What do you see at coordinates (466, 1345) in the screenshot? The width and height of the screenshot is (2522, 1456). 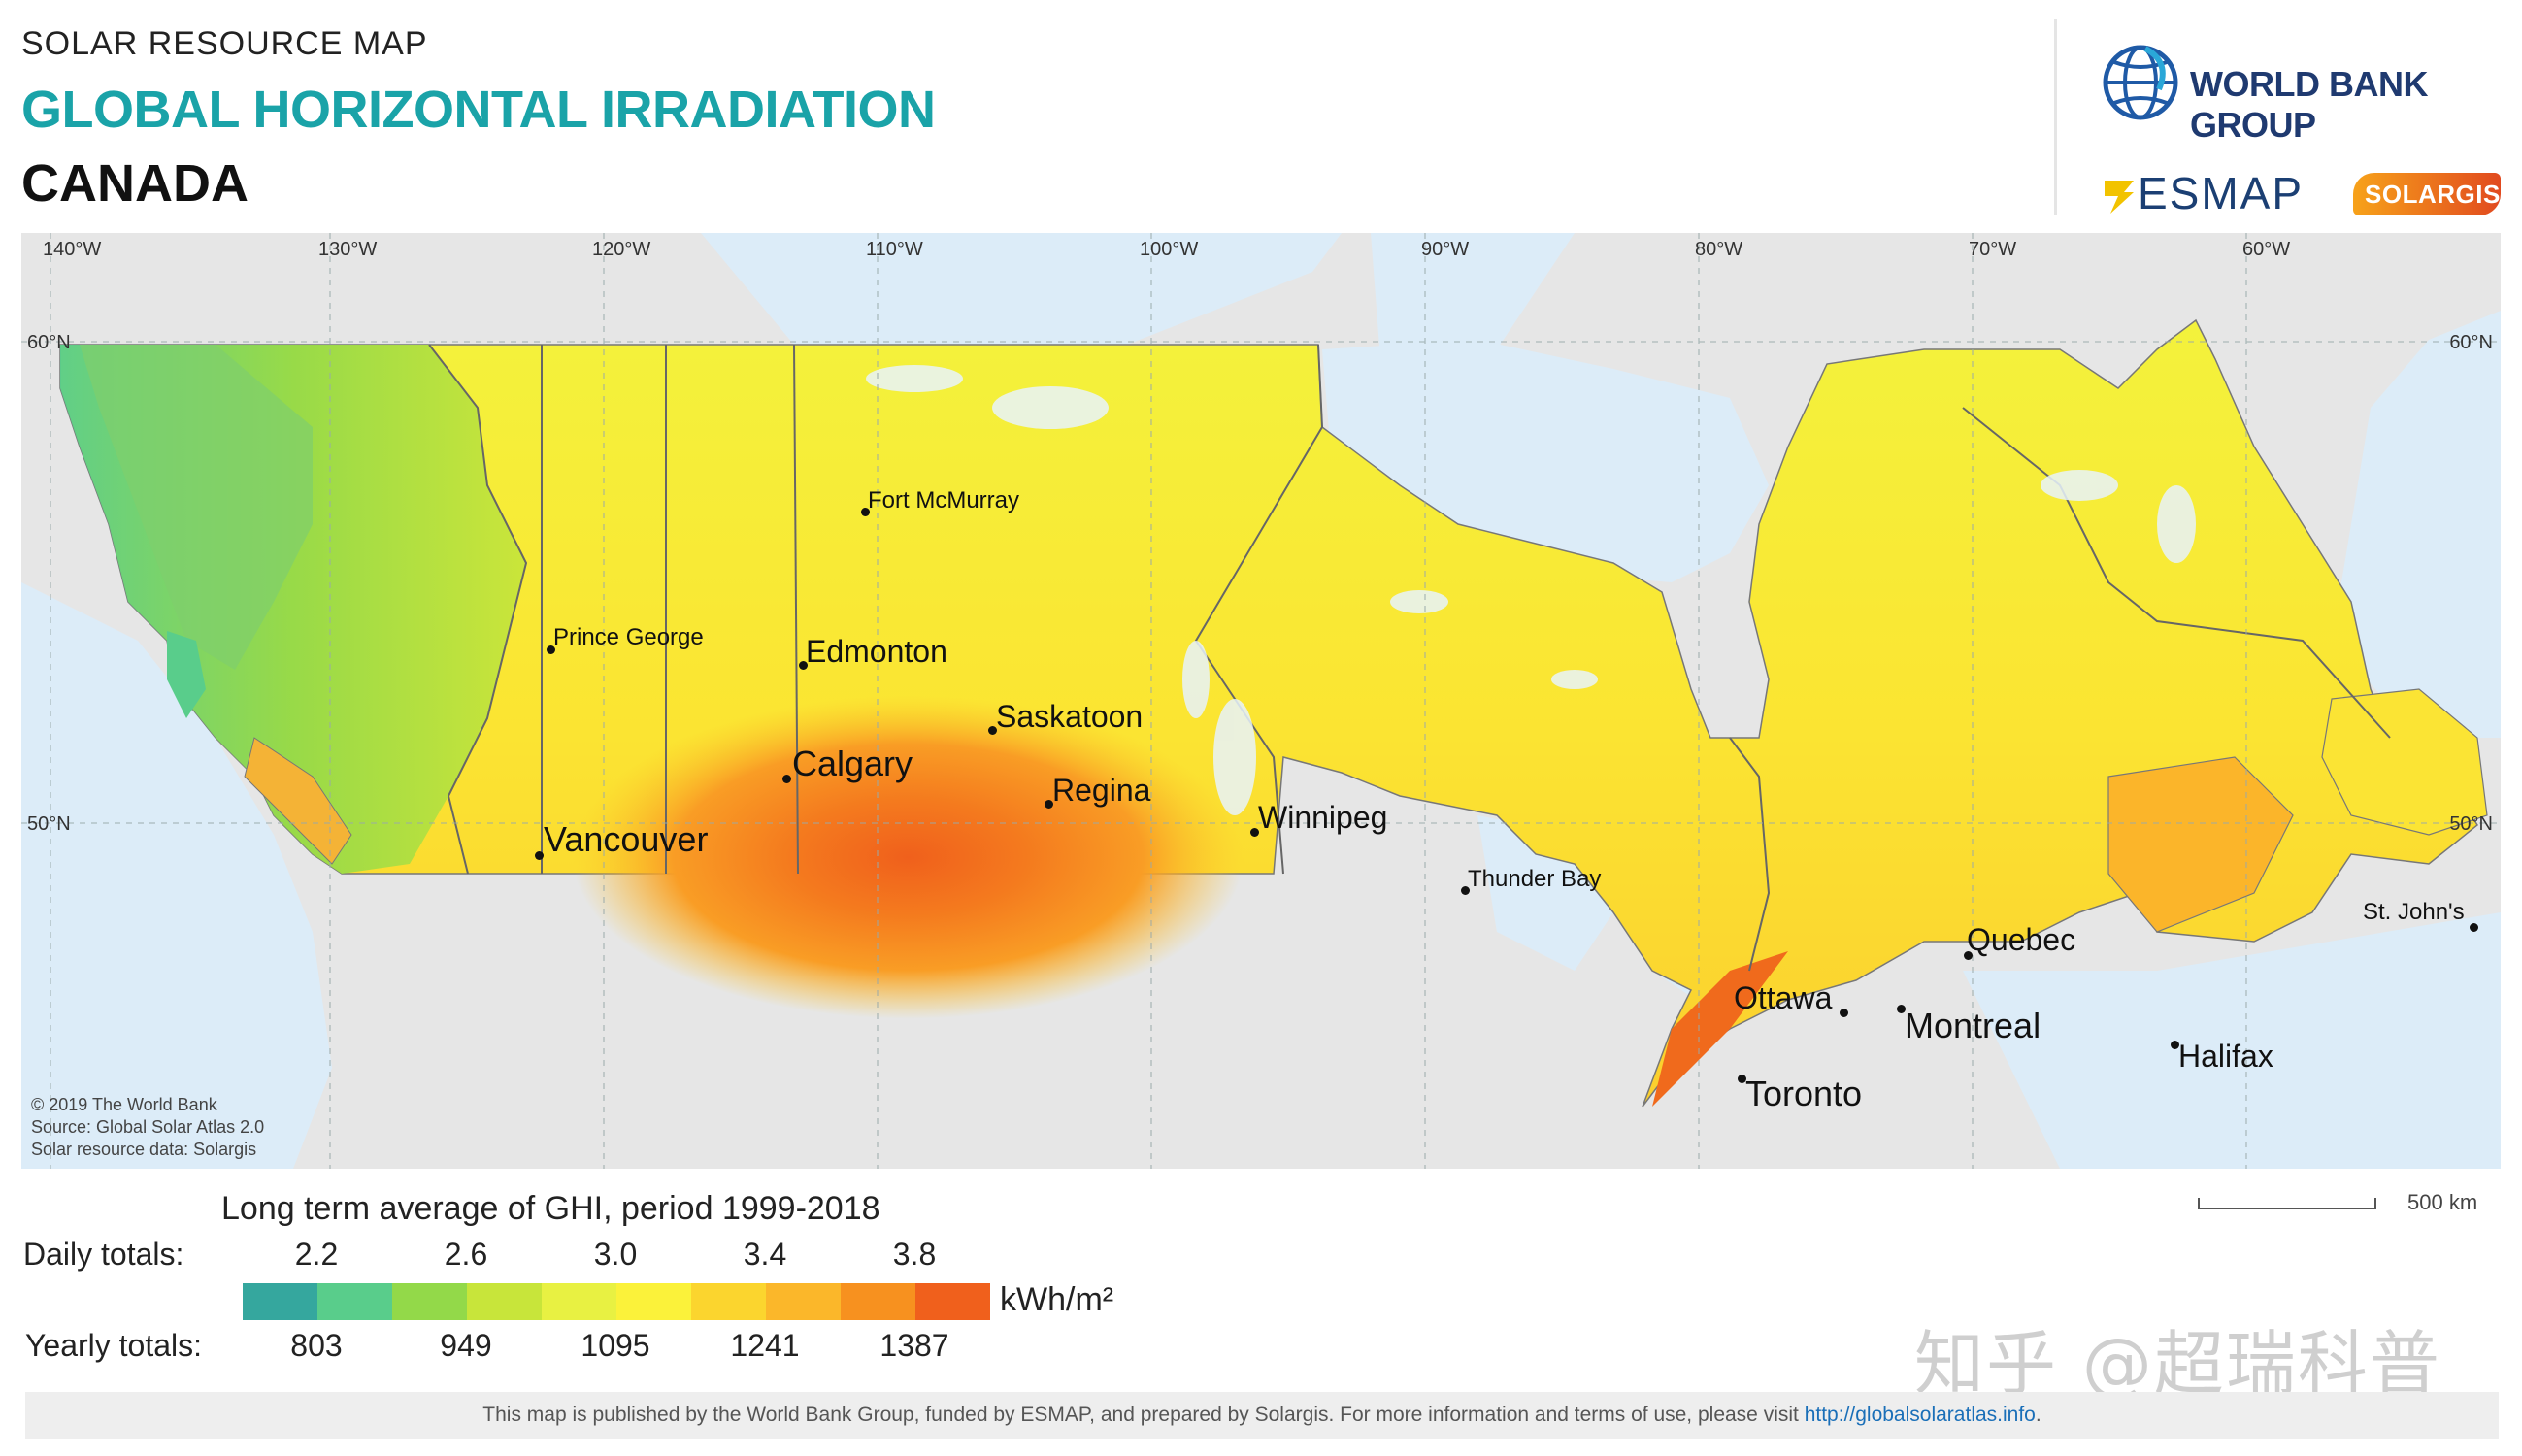 I see `legend-yearly-value: 949` at bounding box center [466, 1345].